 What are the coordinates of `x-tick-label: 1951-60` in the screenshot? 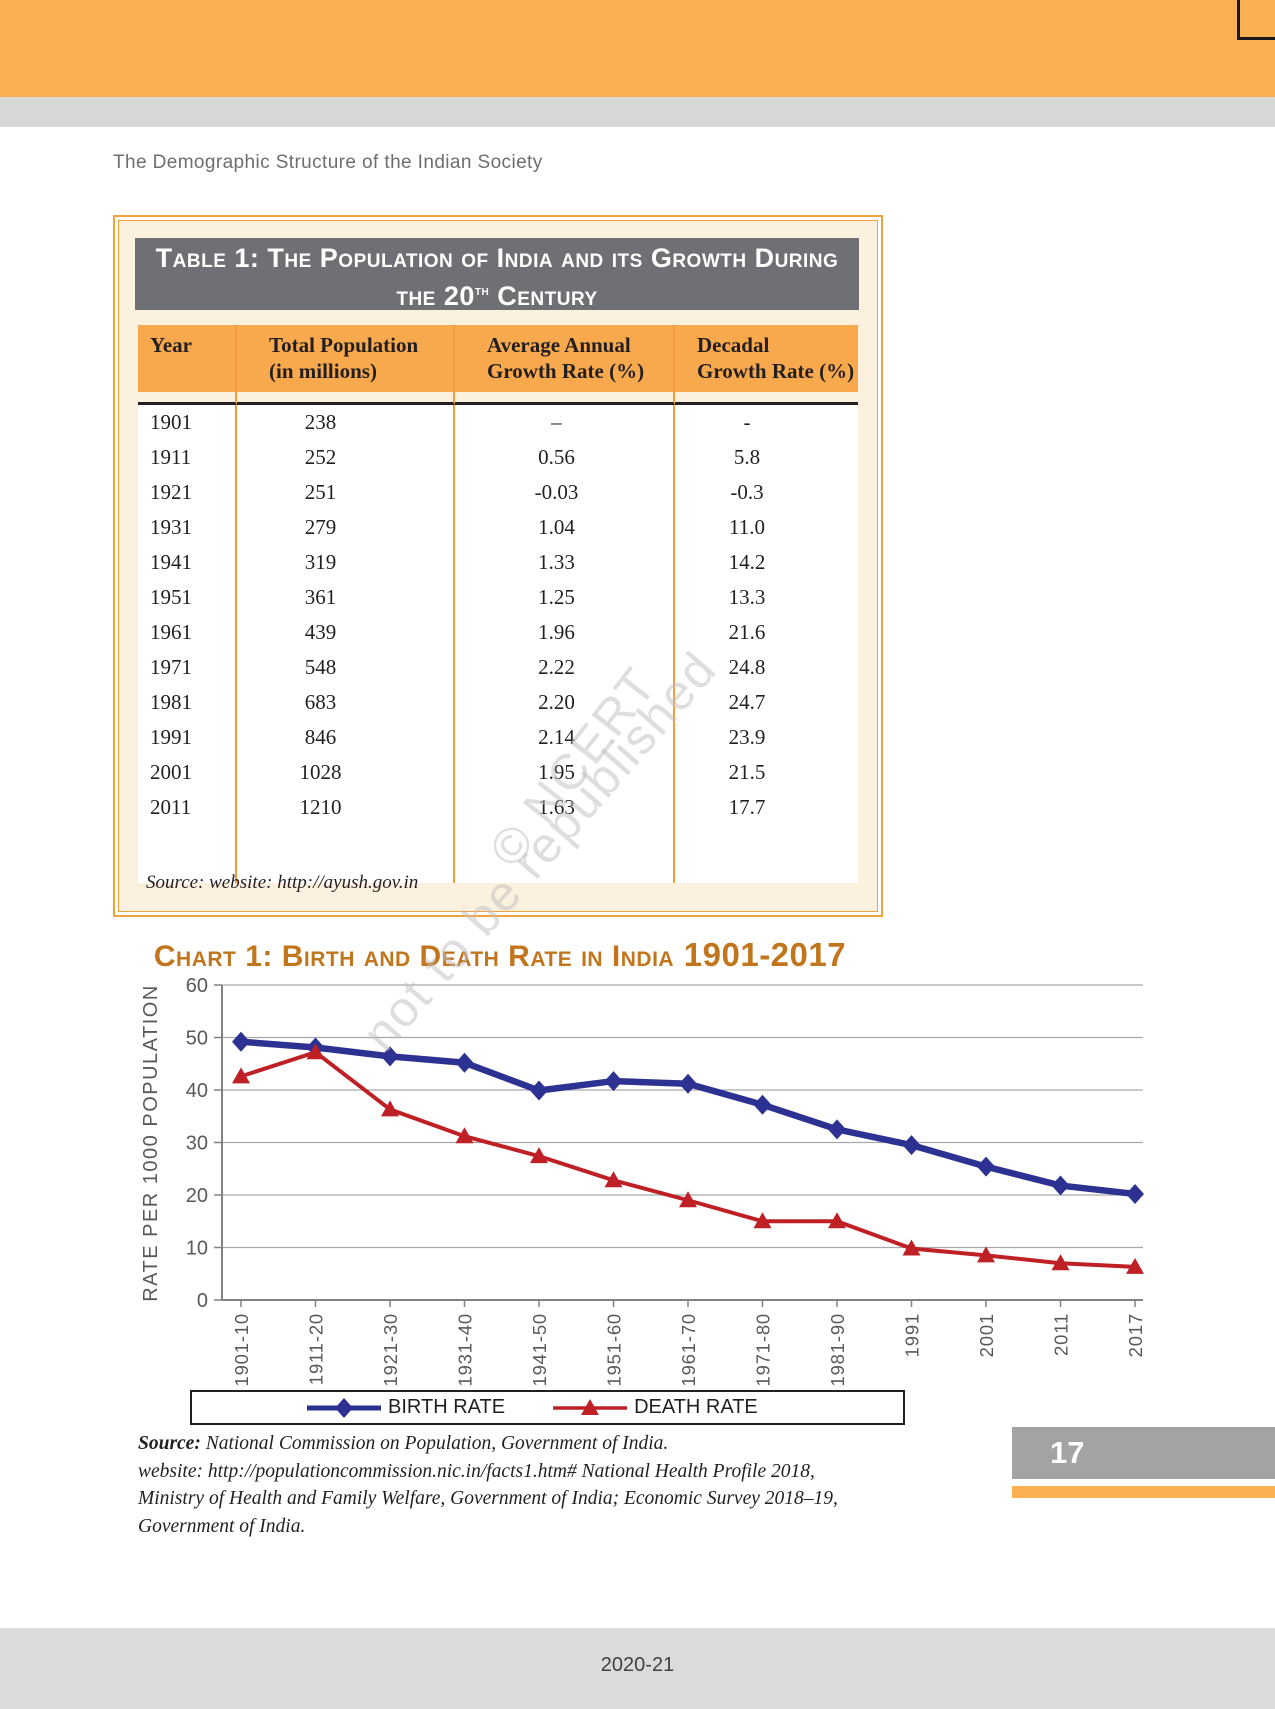 It's located at (614, 1350).